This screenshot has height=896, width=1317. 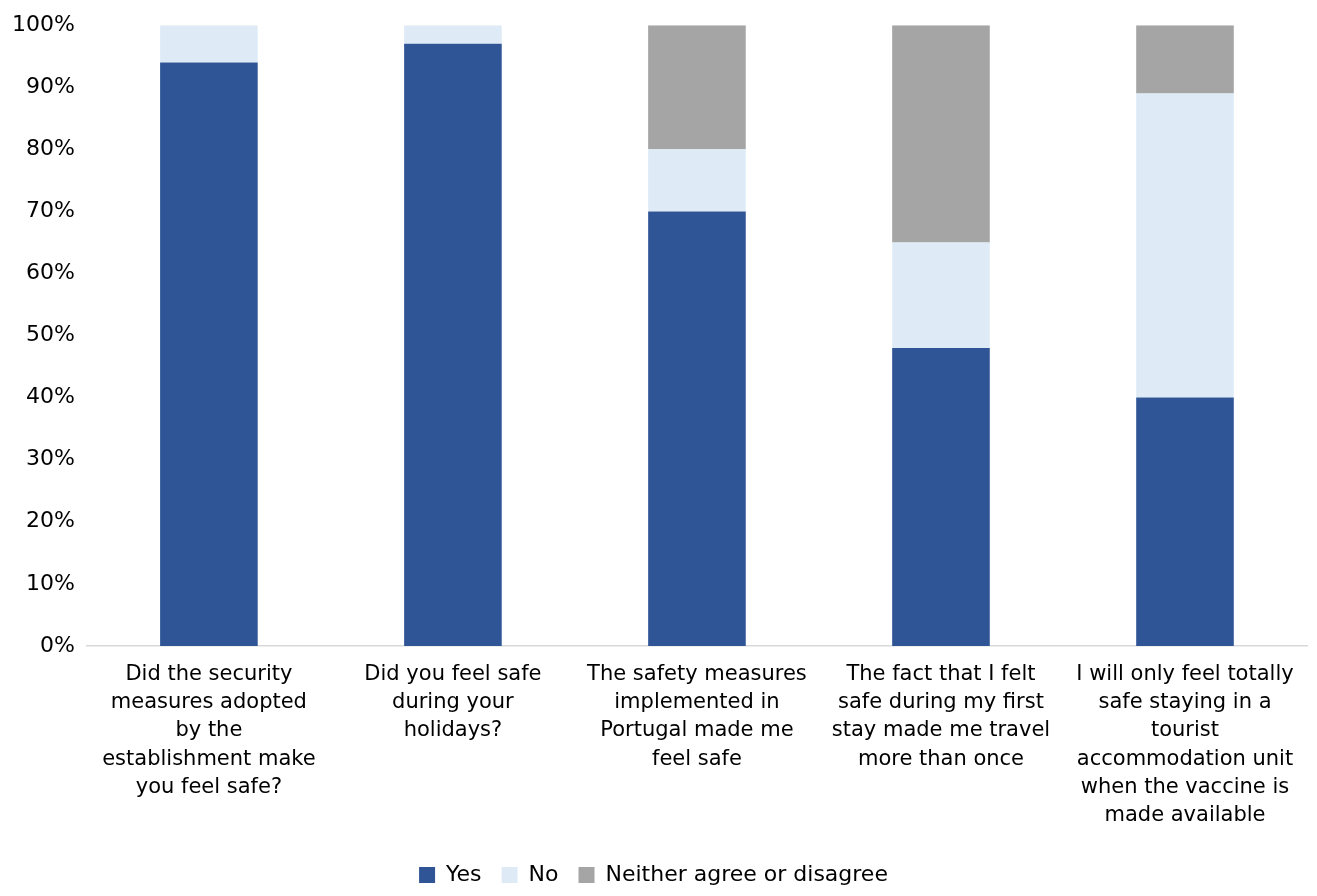 What do you see at coordinates (50, 148) in the screenshot?
I see `y-tick-label: 80%` at bounding box center [50, 148].